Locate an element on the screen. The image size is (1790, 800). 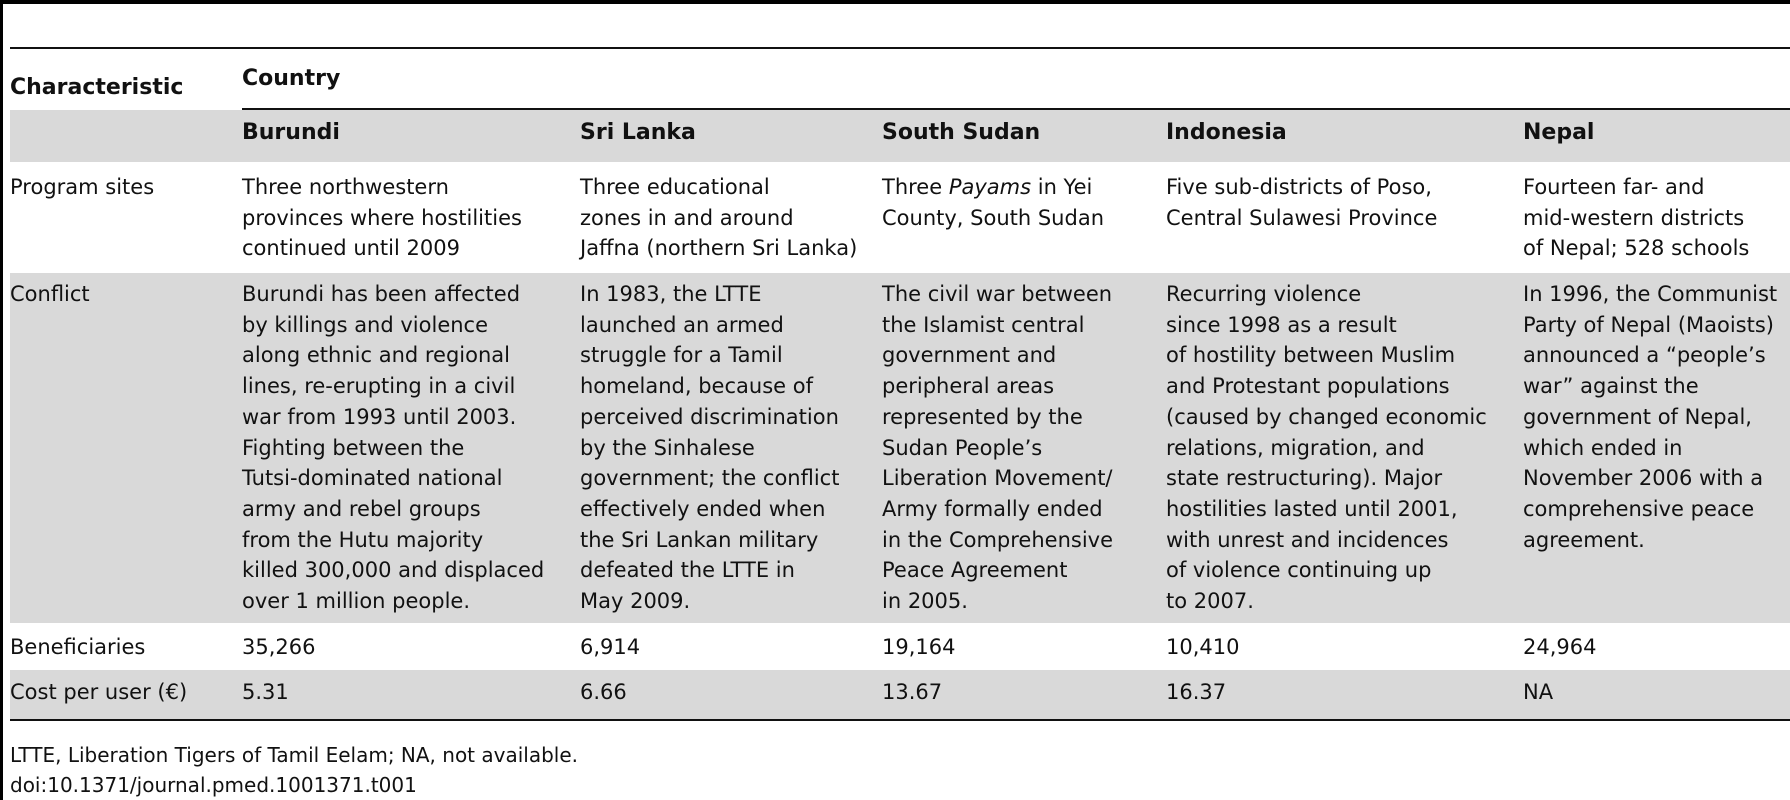
cell-cost-burundi: 5.31 is located at coordinates (265, 692).